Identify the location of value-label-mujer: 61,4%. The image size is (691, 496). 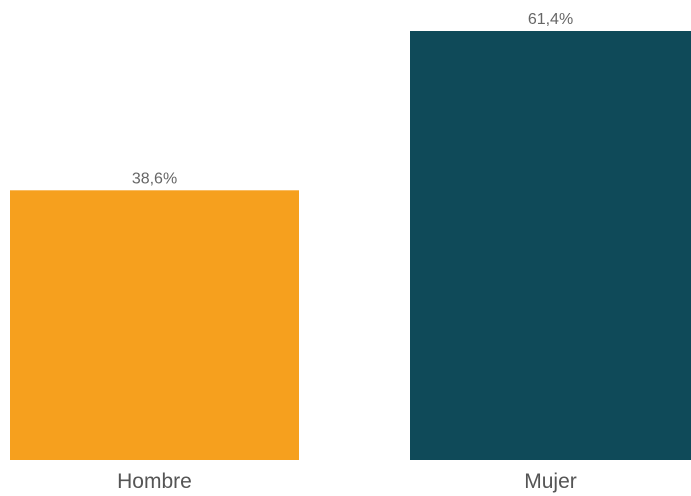
(550, 19).